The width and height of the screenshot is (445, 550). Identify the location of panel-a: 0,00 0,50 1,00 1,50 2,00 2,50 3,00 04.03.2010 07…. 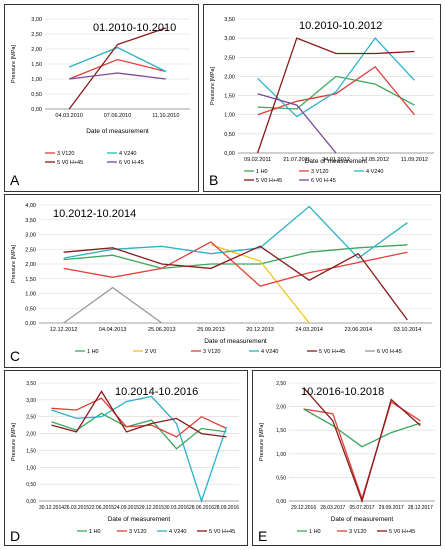
(101, 98).